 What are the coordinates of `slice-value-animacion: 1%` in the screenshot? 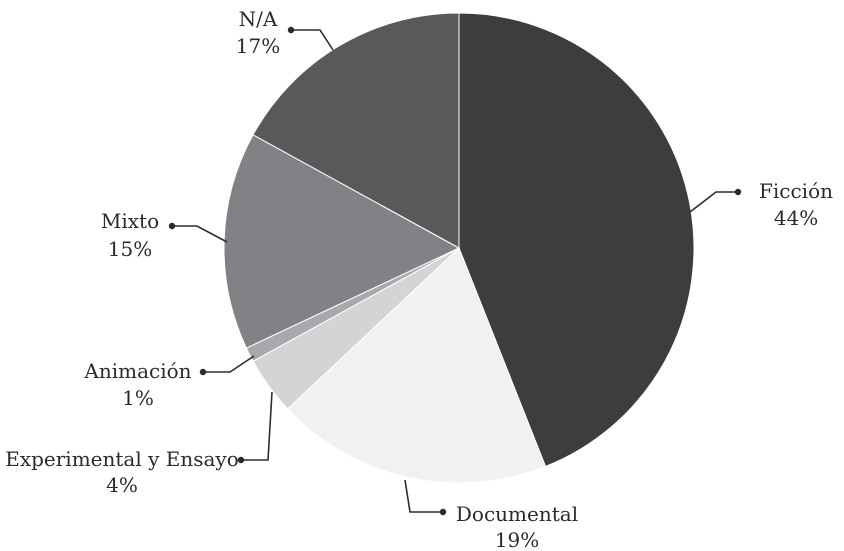 It's located at (138, 398).